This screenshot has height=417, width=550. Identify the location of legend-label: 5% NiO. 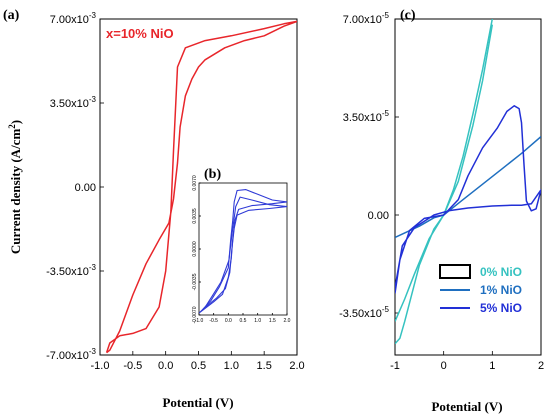
(501, 308).